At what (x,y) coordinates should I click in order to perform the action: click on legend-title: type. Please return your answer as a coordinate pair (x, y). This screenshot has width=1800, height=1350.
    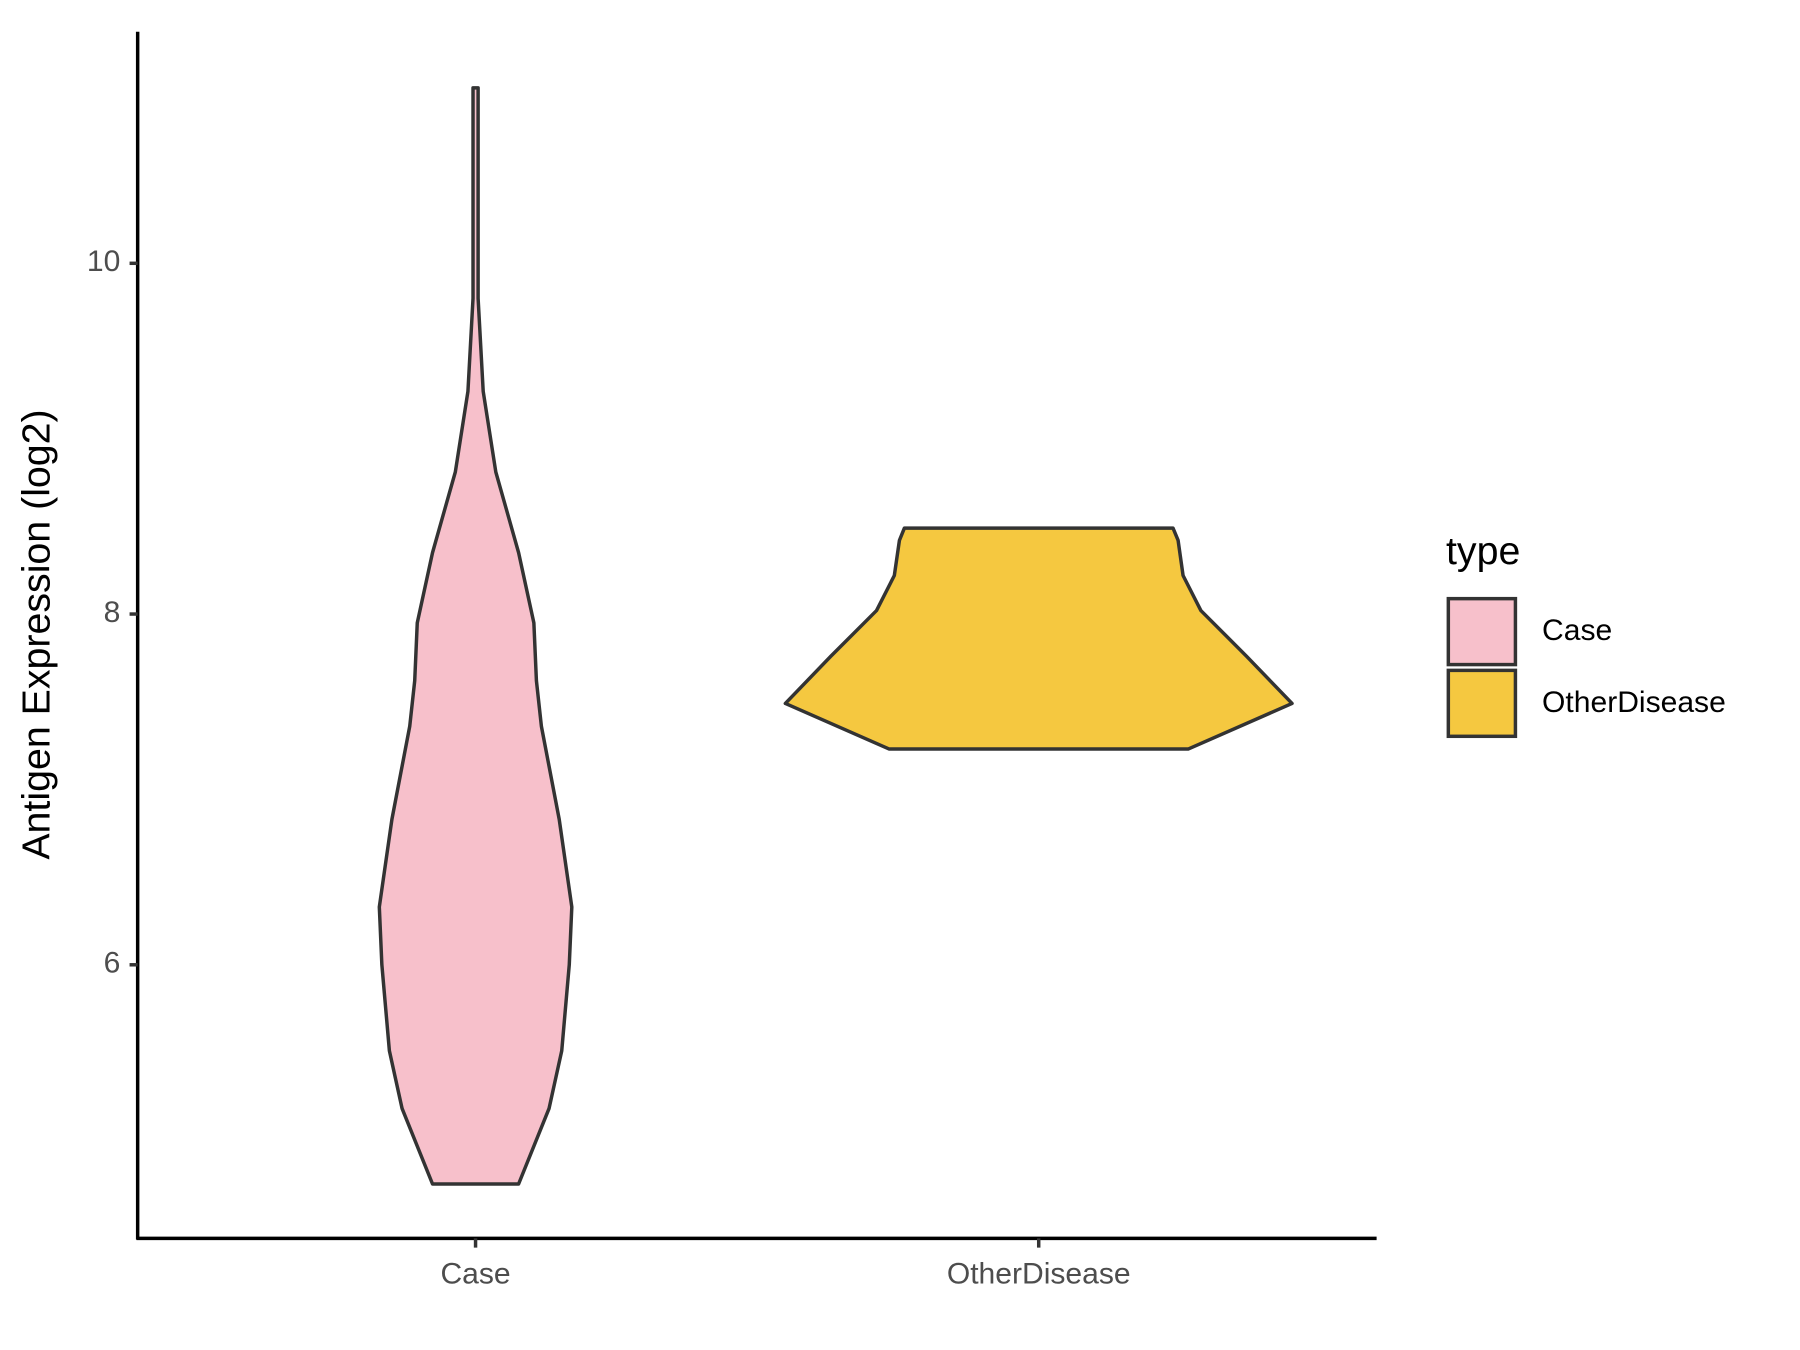
    Looking at the image, I should click on (1483, 551).